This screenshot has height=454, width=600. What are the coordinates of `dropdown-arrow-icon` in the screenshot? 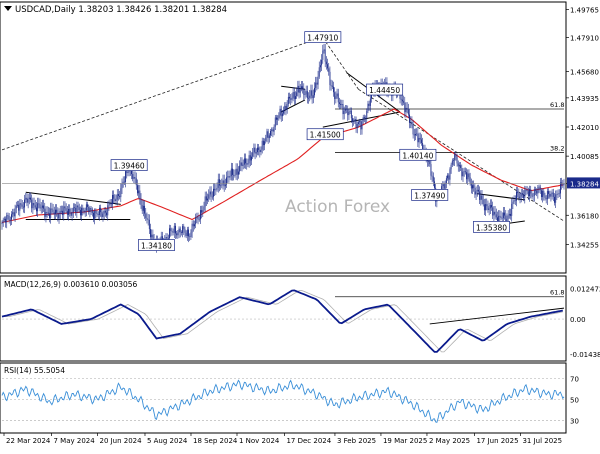 It's located at (8, 8).